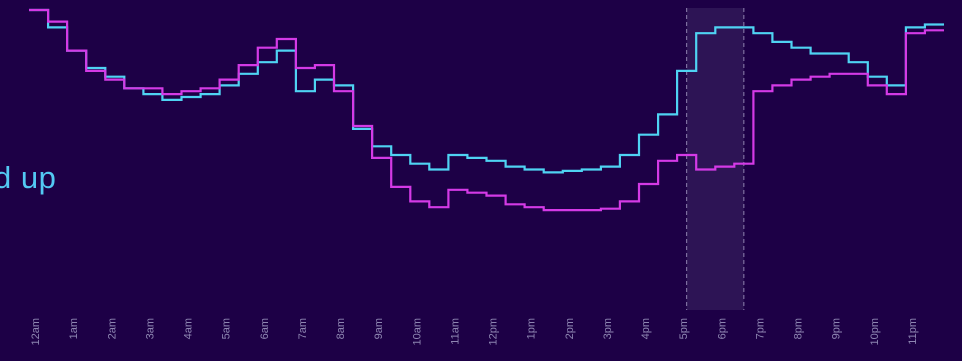 The image size is (962, 361). Describe the element at coordinates (341, 328) in the screenshot. I see `x-tick-label: 8am` at that location.